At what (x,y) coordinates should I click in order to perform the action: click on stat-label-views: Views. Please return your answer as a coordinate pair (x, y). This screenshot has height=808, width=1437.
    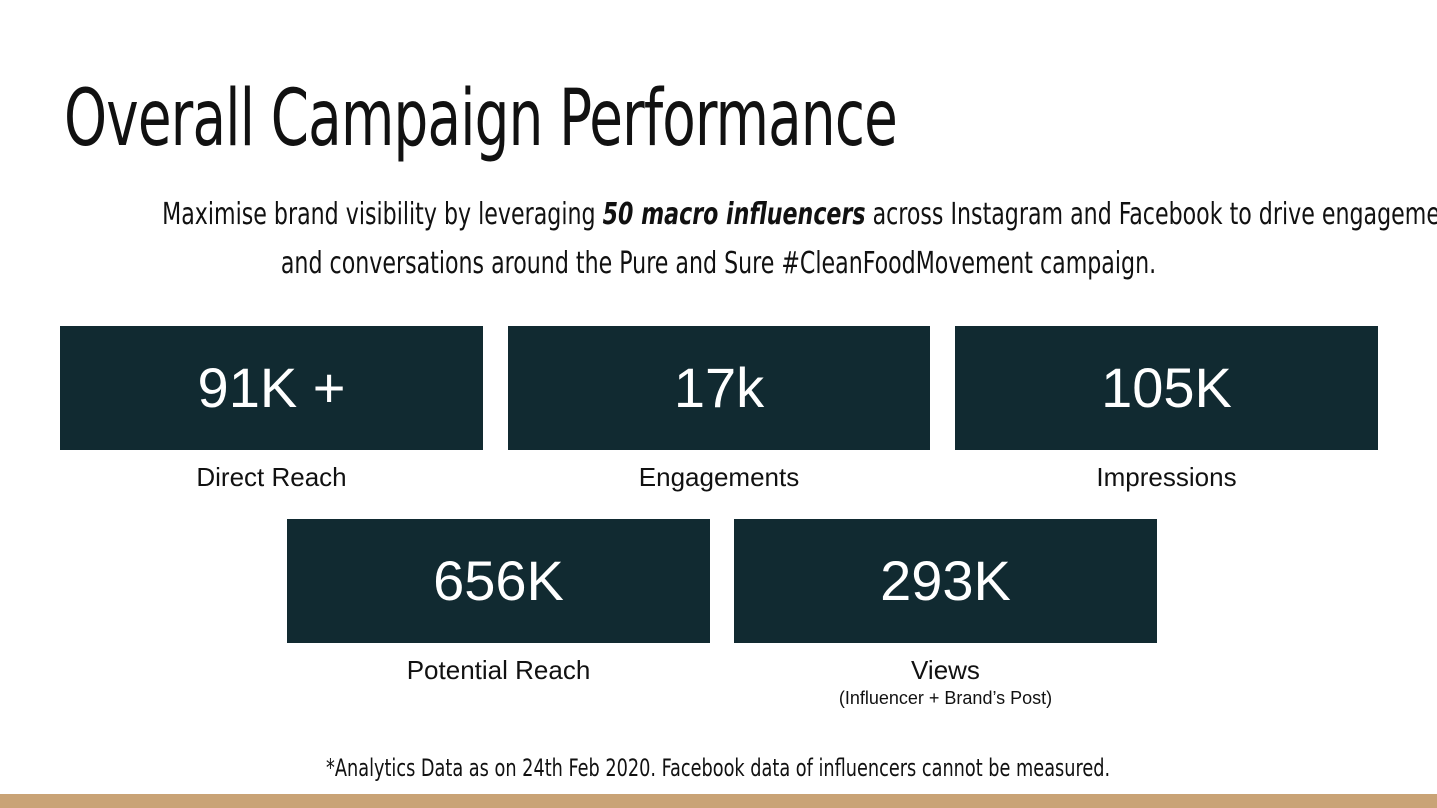
    Looking at the image, I should click on (945, 670).